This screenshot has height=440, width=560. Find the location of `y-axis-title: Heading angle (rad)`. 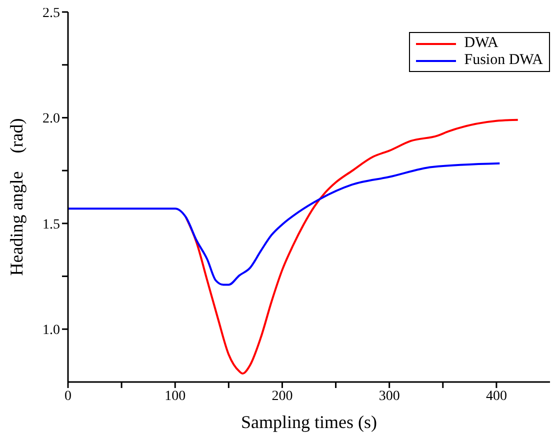

y-axis-title: Heading angle (rad) is located at coordinates (16, 197).